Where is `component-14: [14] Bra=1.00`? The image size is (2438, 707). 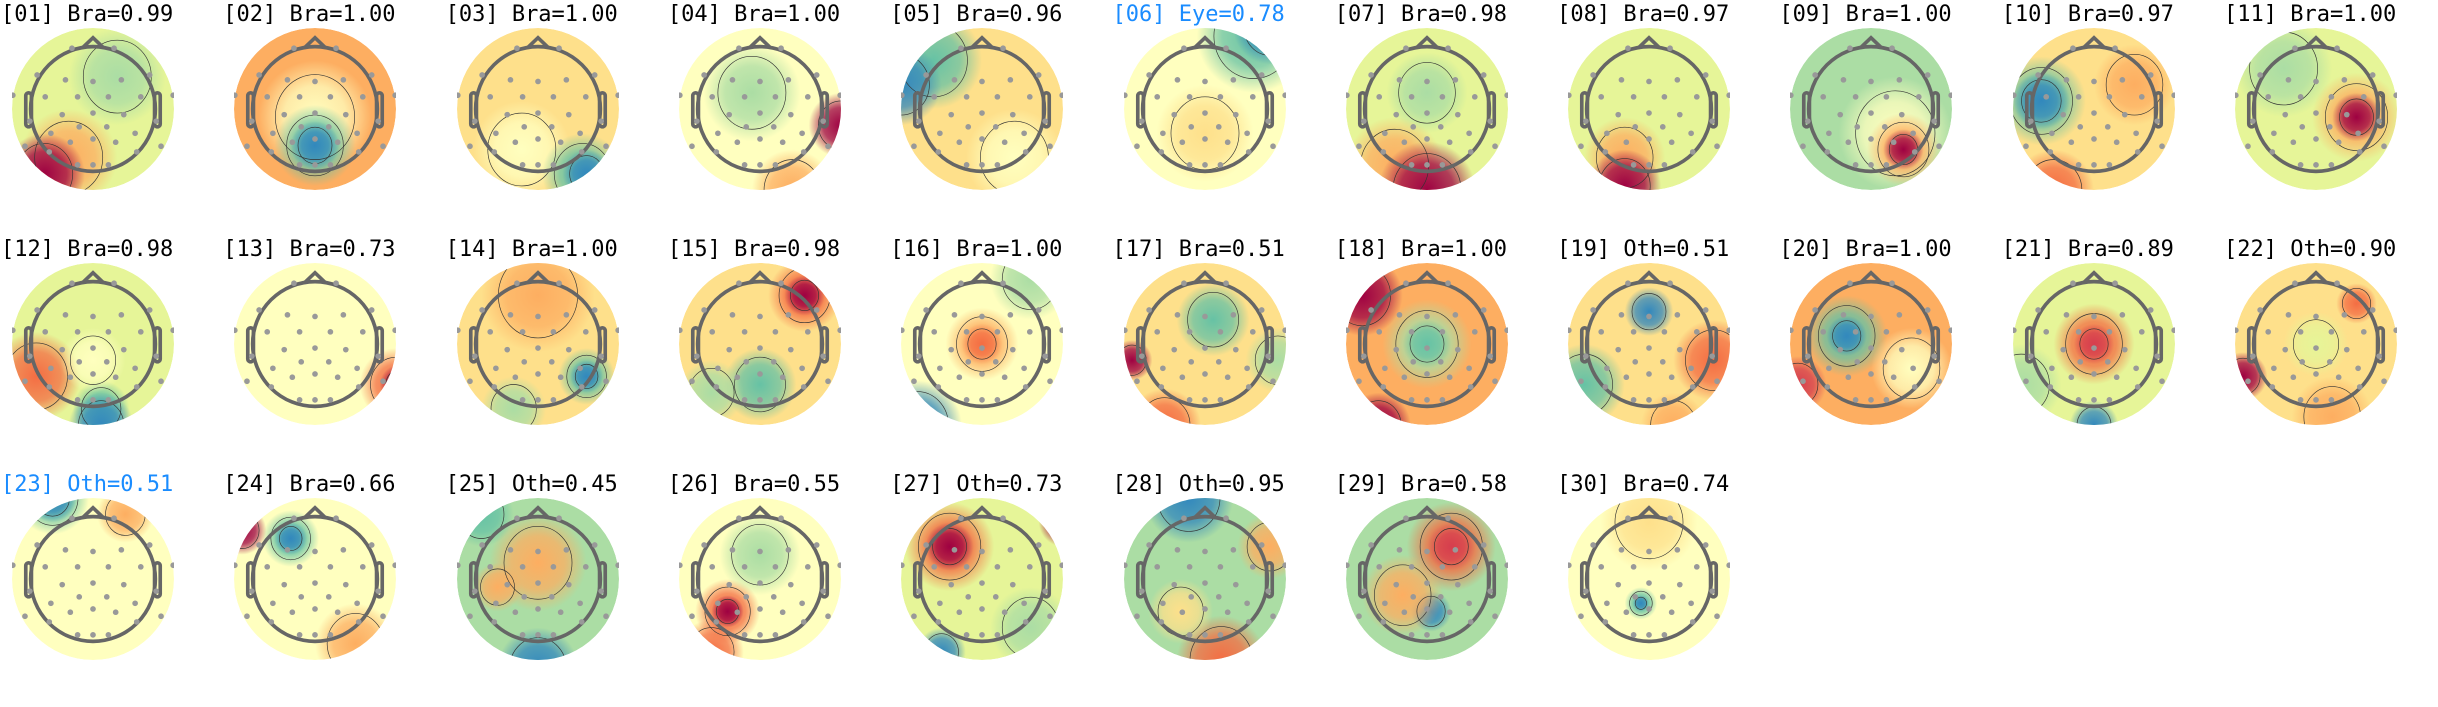
component-14: [14] Bra=1.00 is located at coordinates (556, 354).